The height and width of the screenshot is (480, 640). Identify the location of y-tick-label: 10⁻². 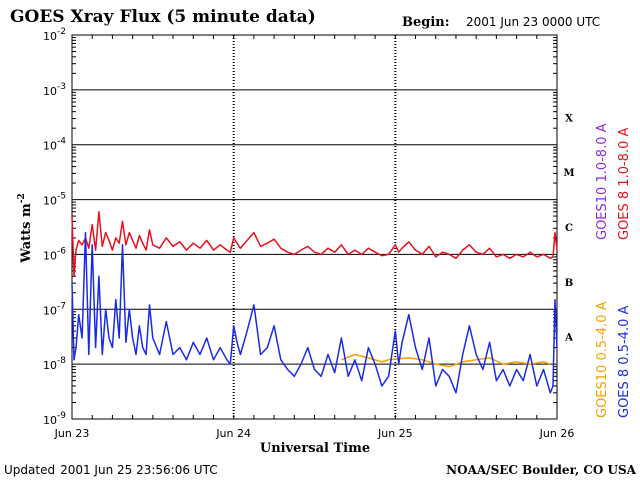
(54, 35).